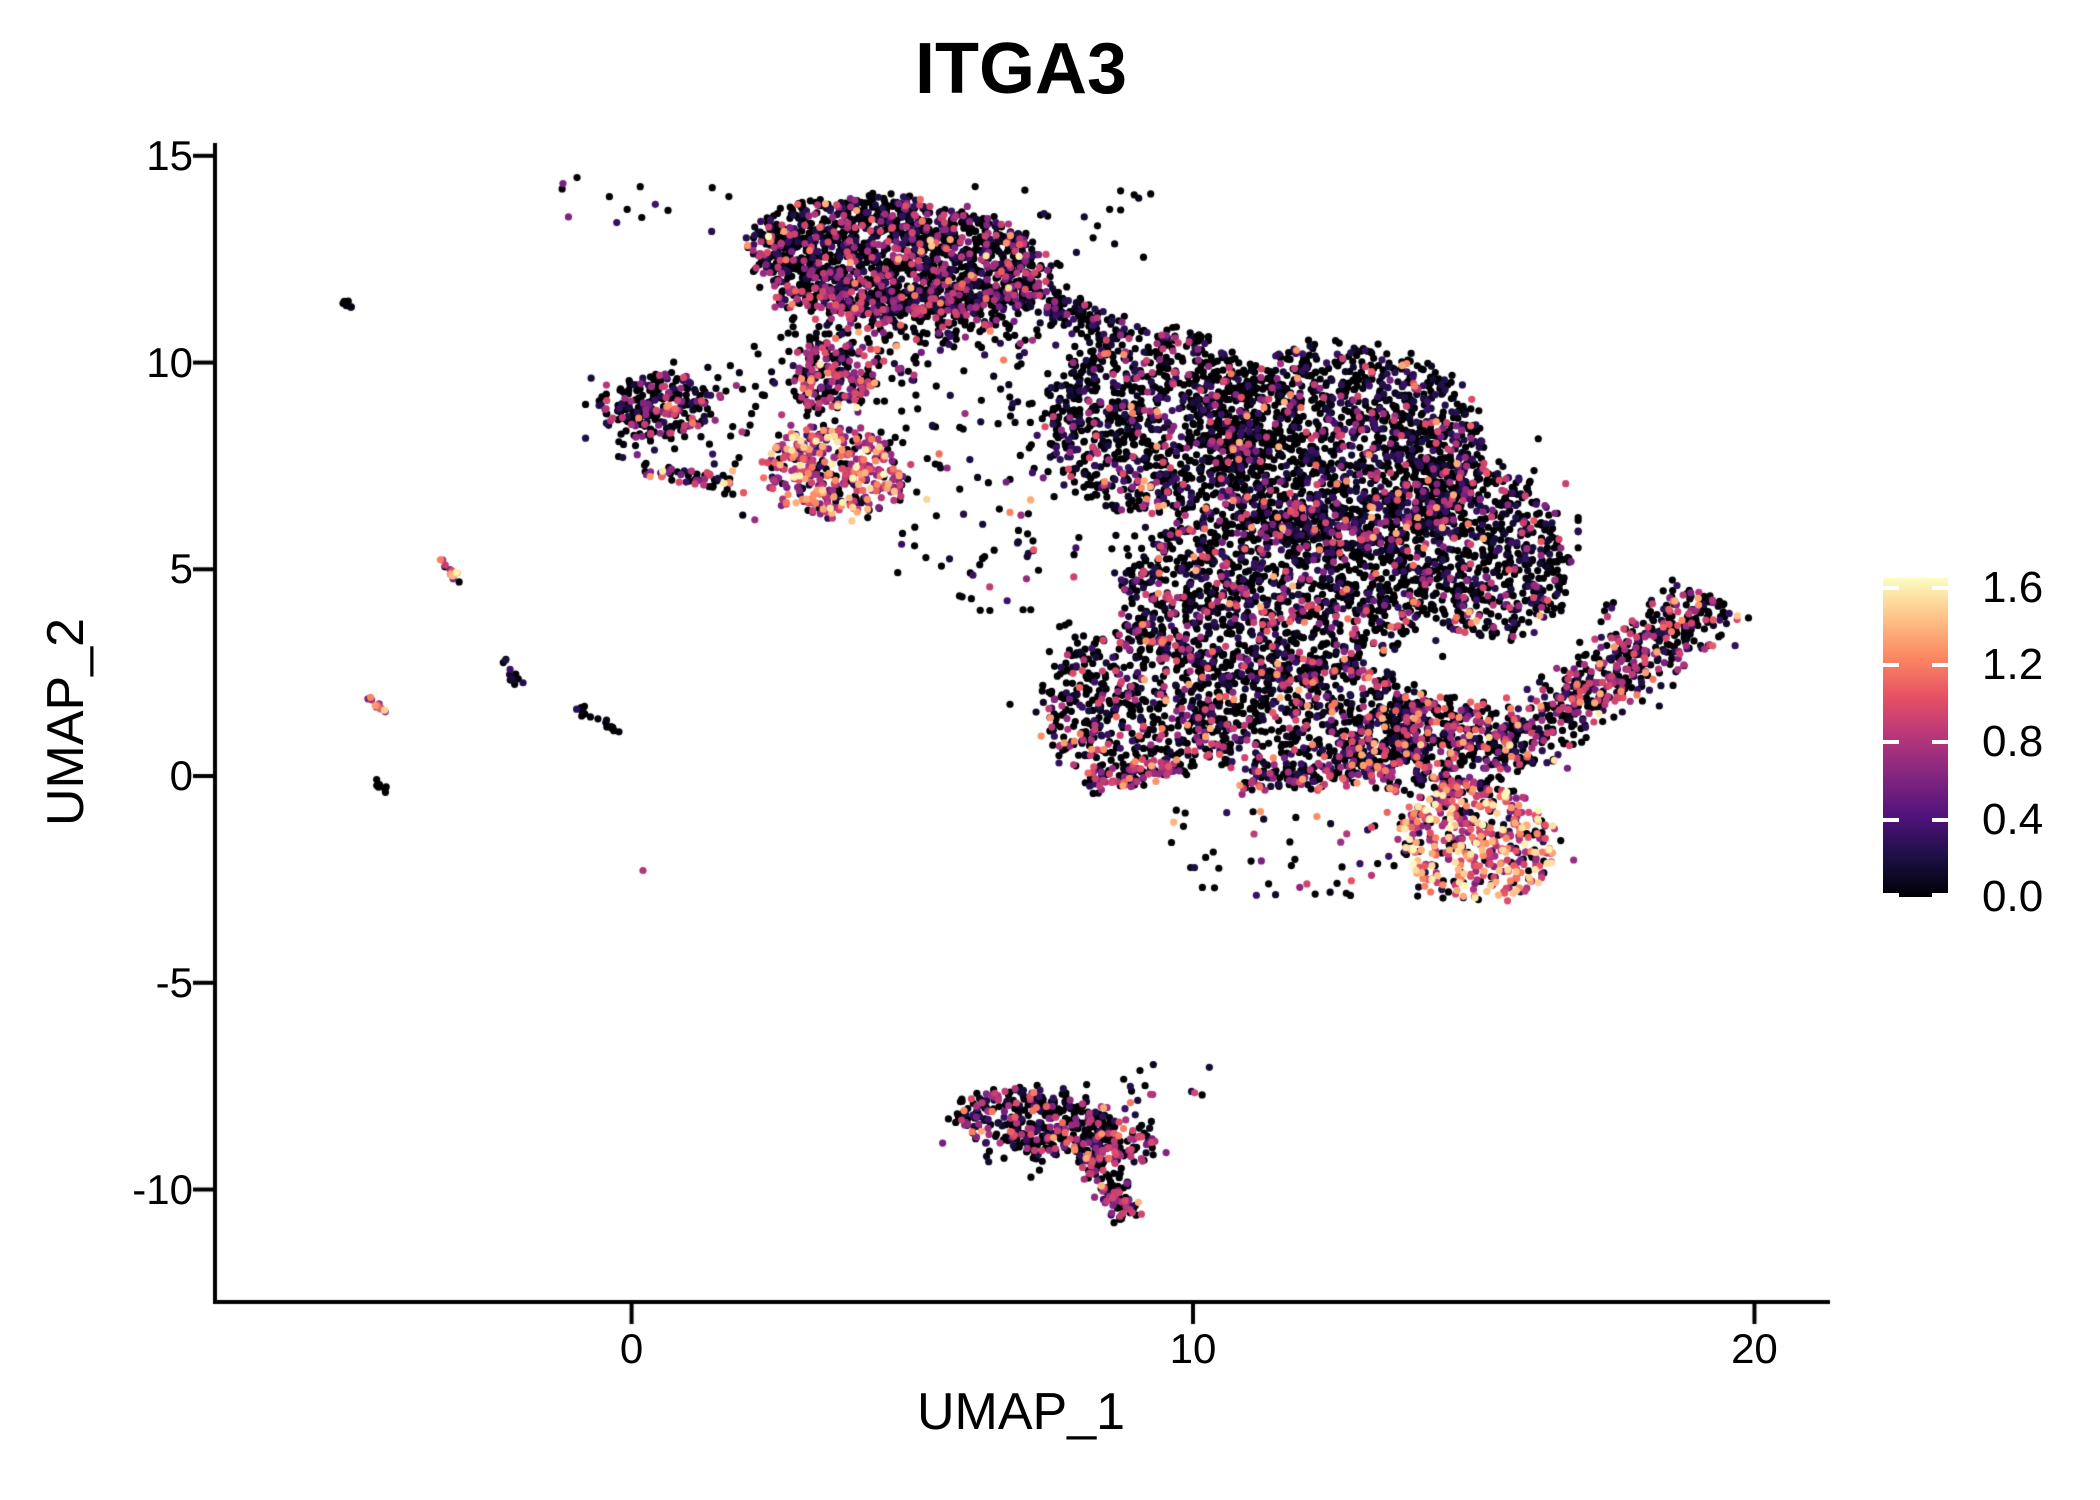  Describe the element at coordinates (2013, 742) in the screenshot. I see `colorbar-tick-label: 0.8` at that location.